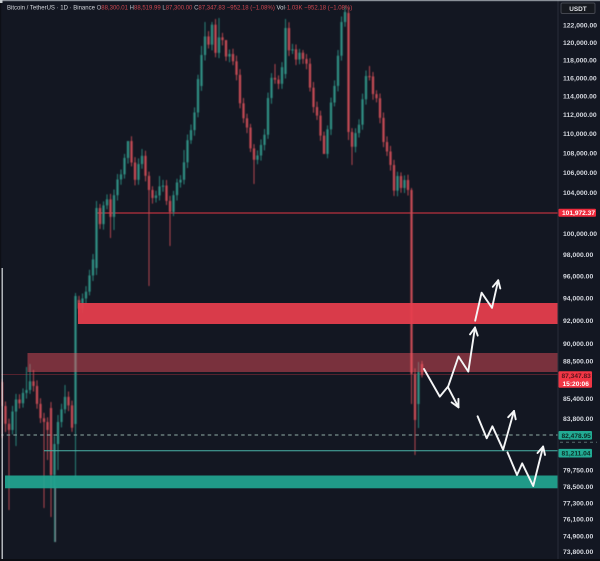 The height and width of the screenshot is (561, 600). What do you see at coordinates (578, 419) in the screenshot?
I see `svg-text: 83,800.00` at bounding box center [578, 419].